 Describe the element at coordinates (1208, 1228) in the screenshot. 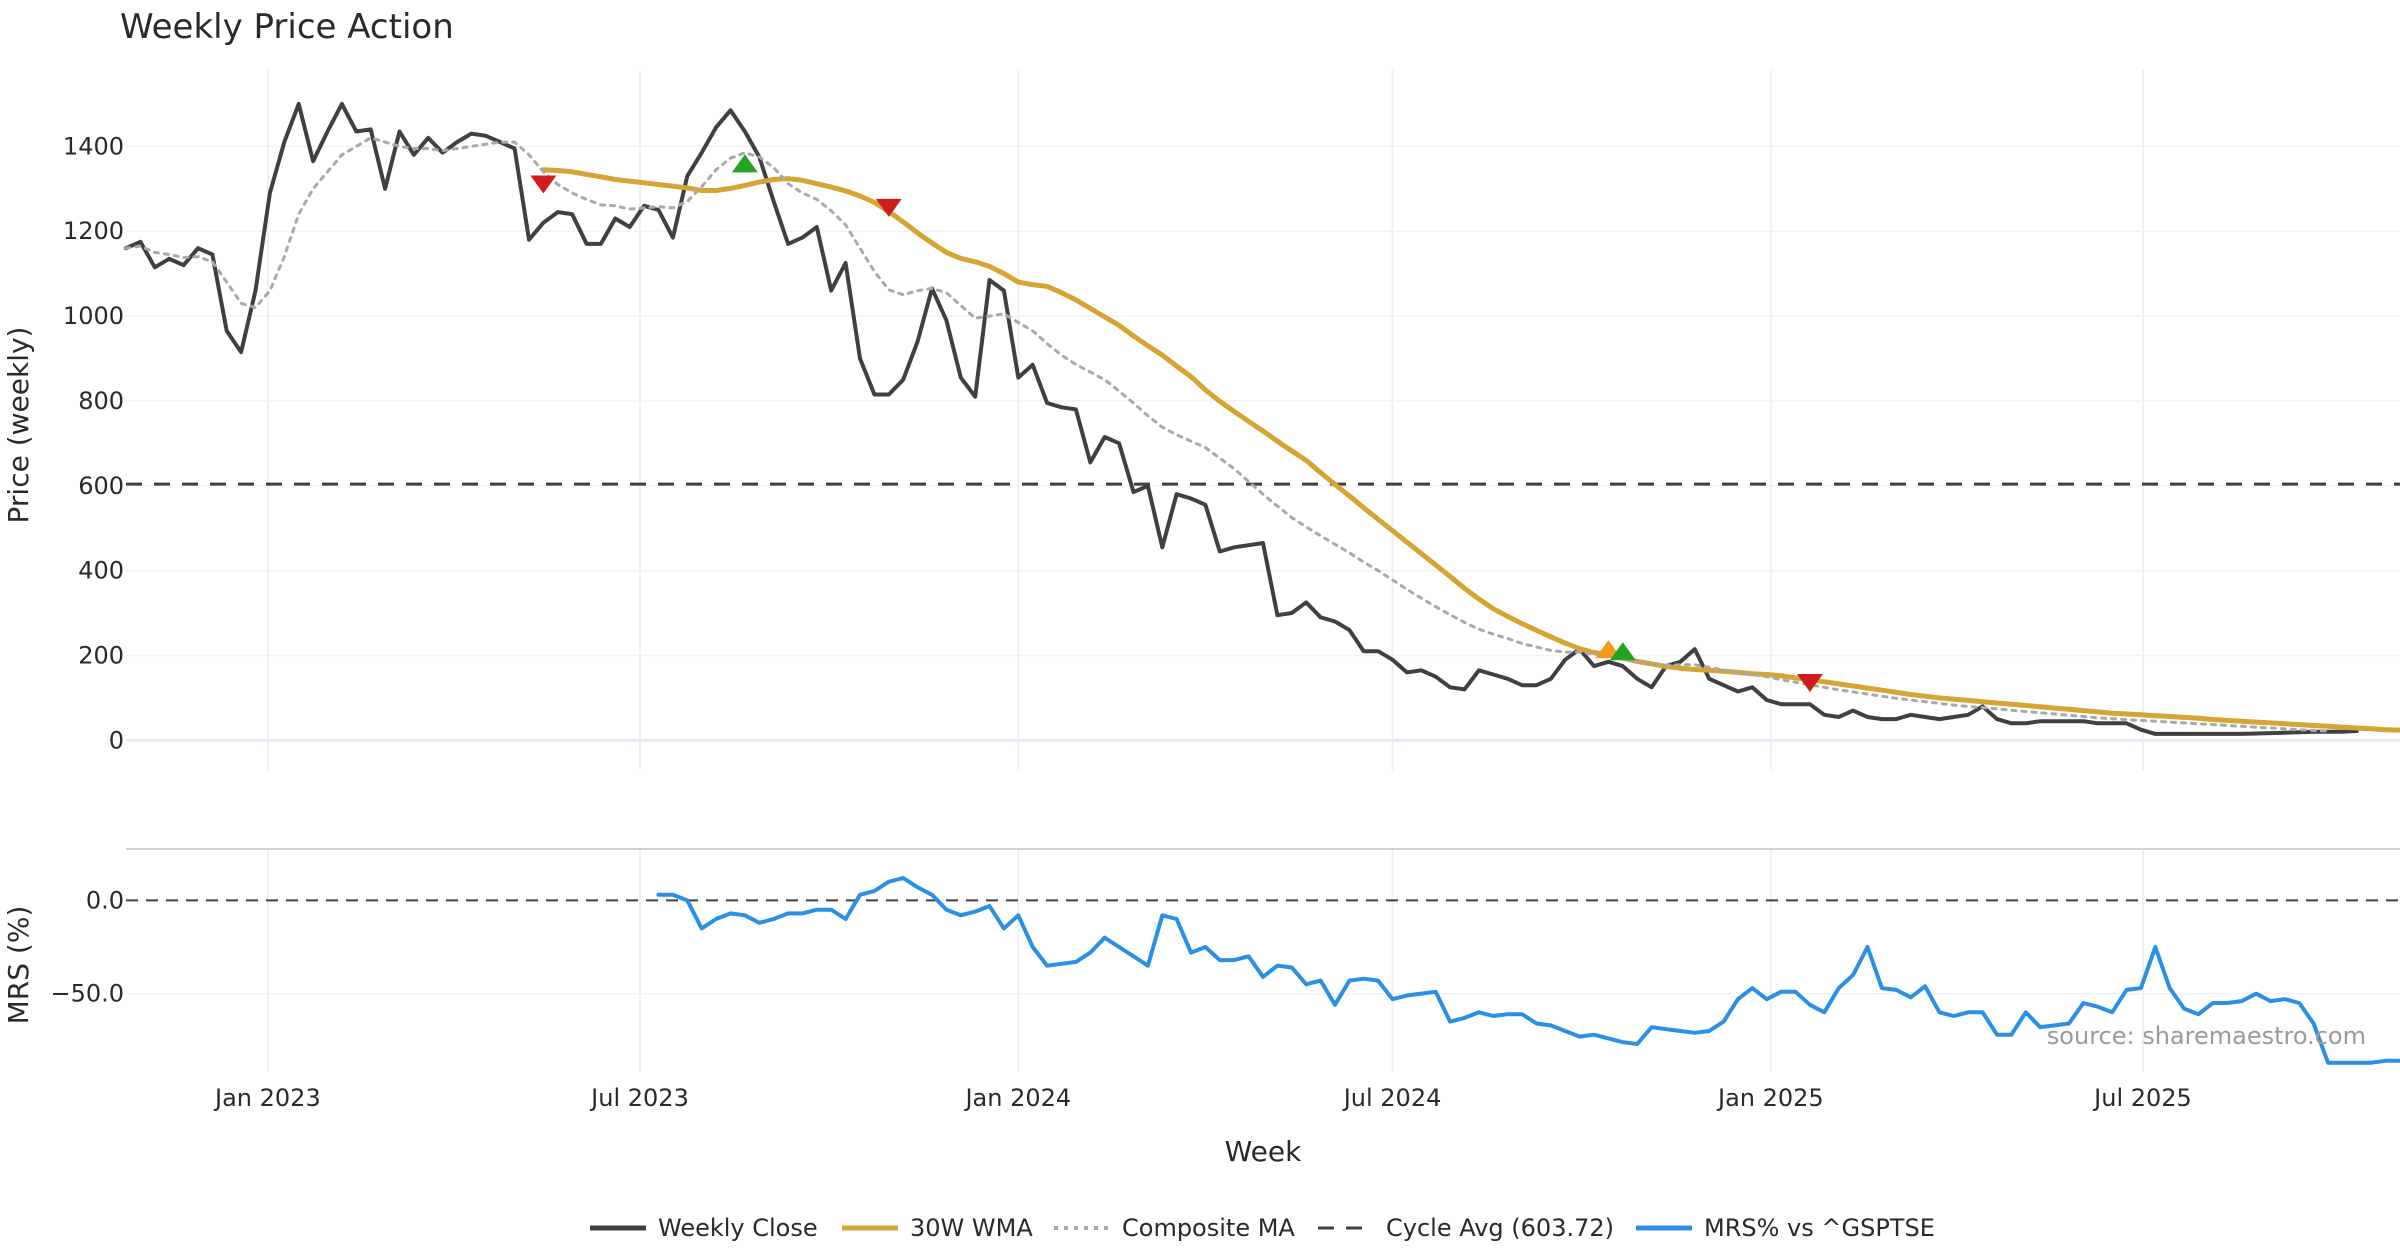

I see `legend-label: Composite MA` at that location.